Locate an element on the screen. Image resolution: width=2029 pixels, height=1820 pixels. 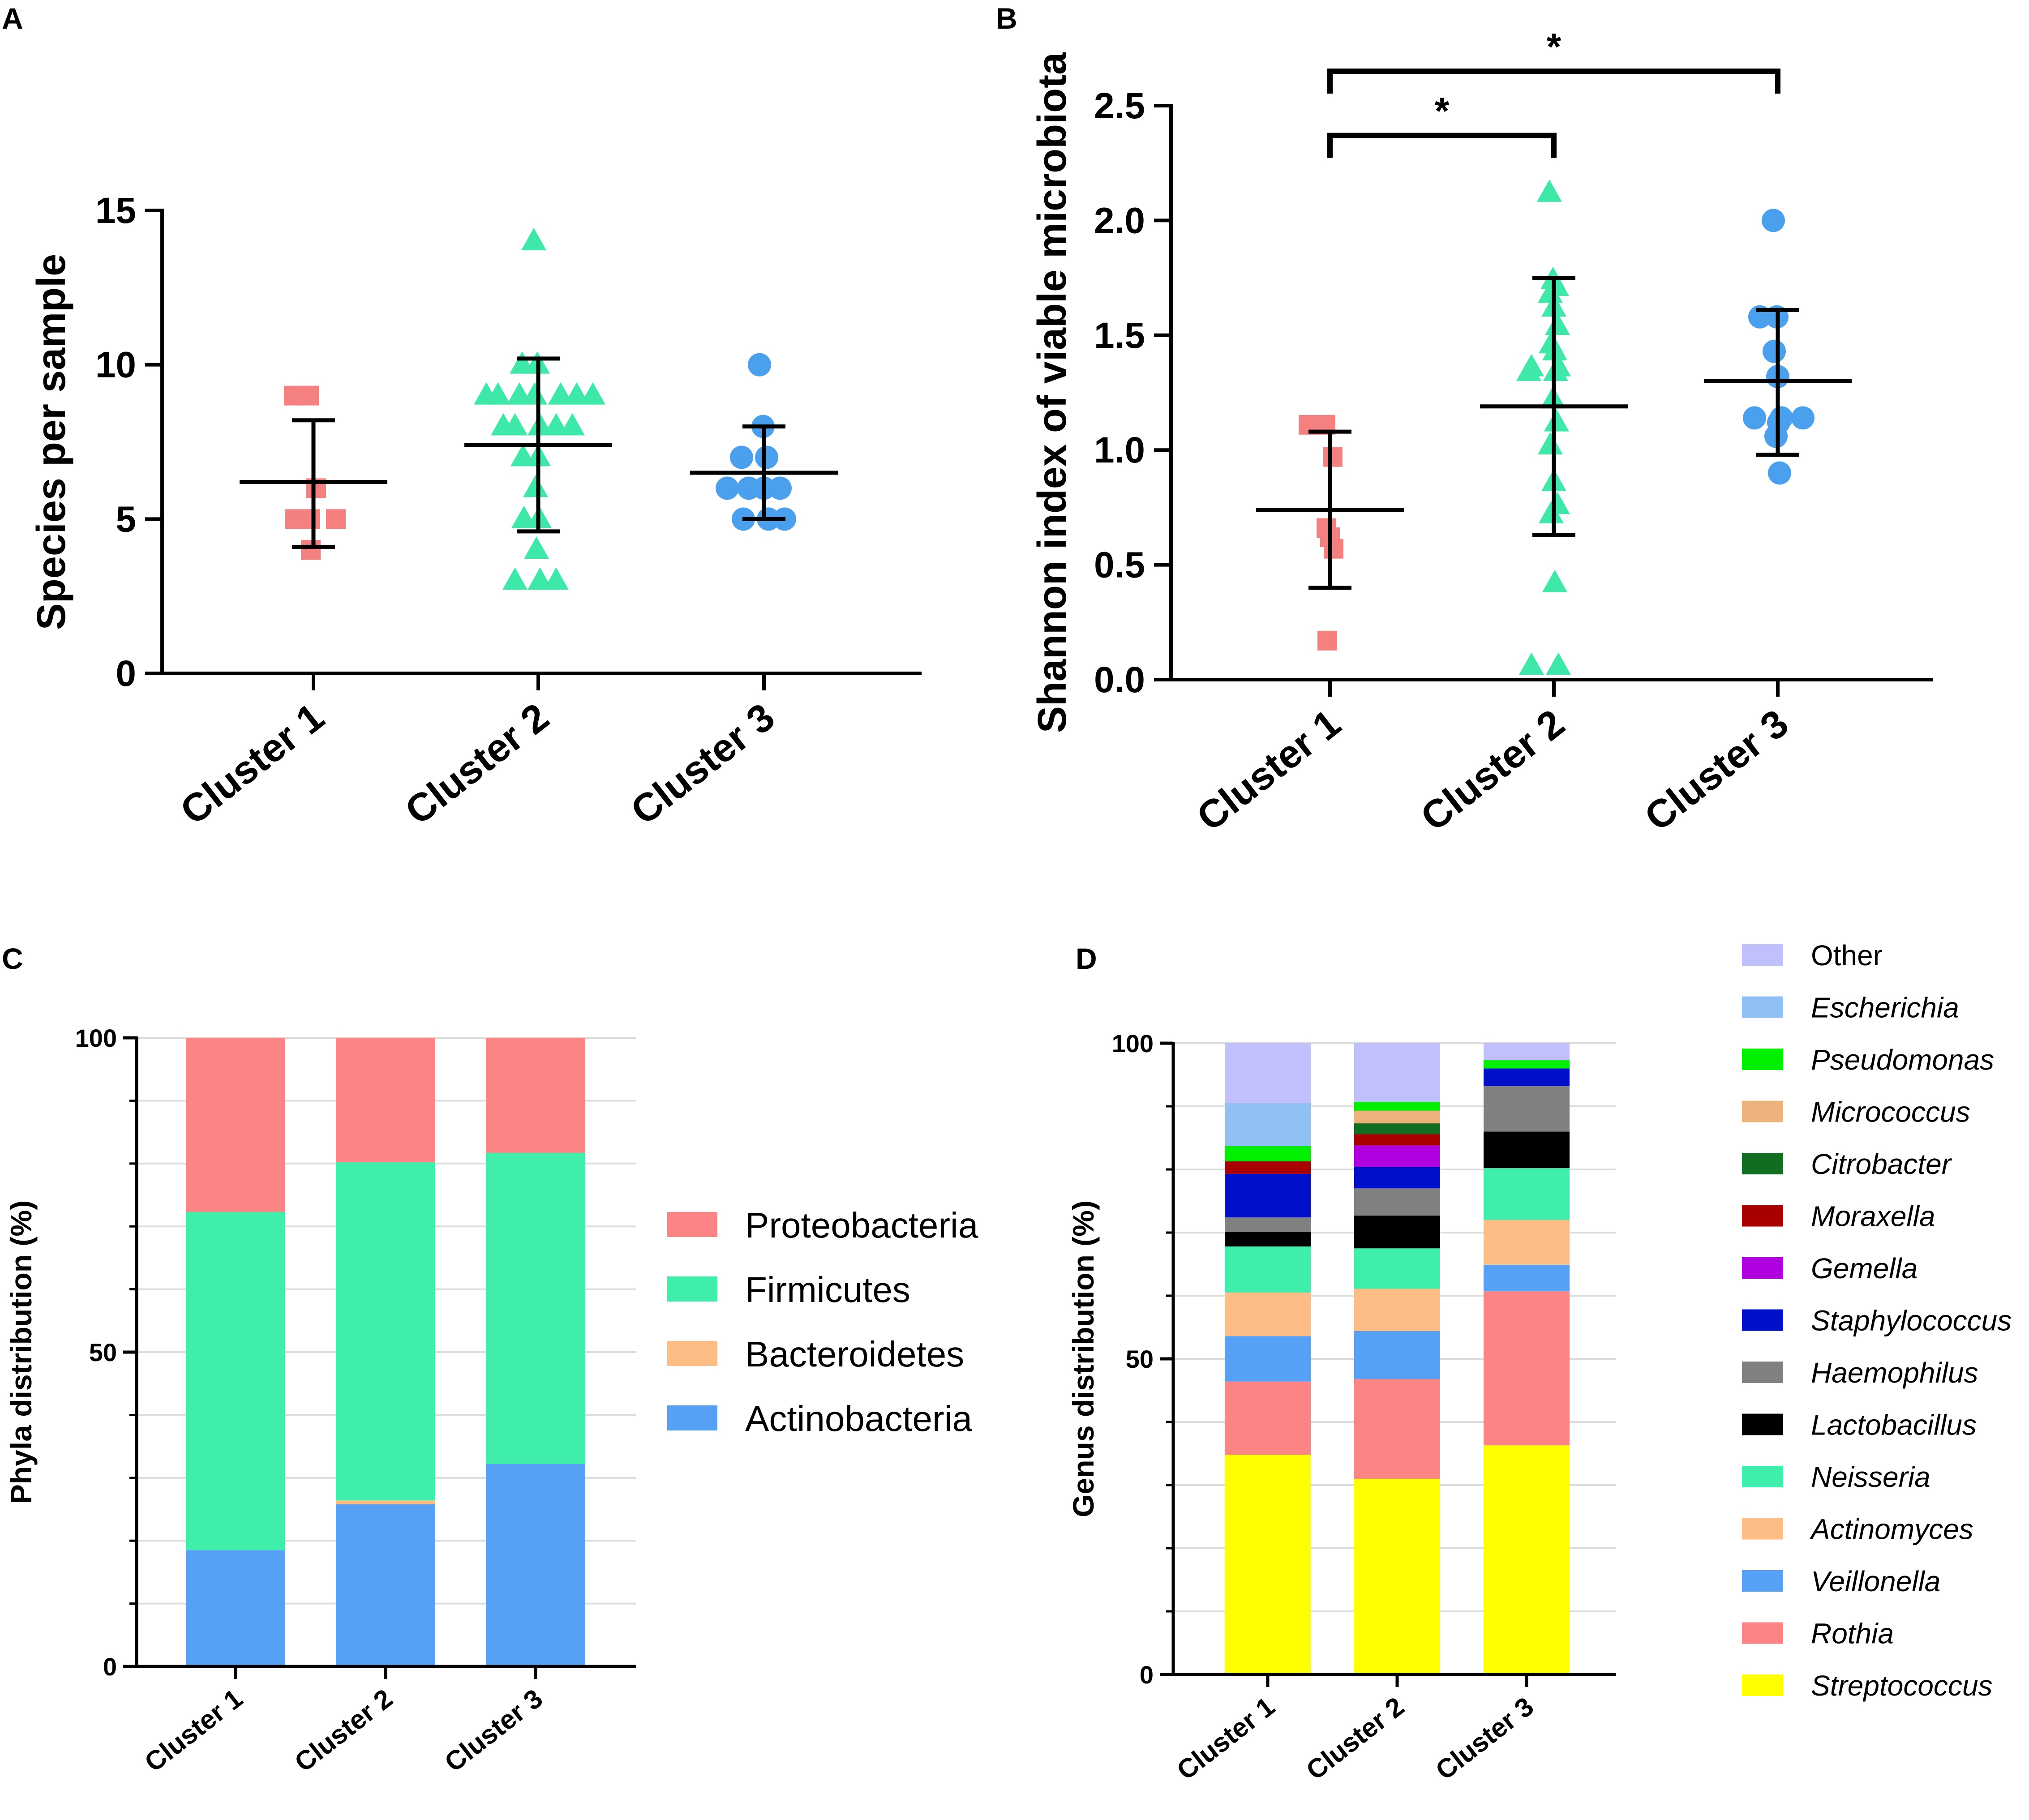
legend-swatch-veillonella is located at coordinates (1762, 1581).